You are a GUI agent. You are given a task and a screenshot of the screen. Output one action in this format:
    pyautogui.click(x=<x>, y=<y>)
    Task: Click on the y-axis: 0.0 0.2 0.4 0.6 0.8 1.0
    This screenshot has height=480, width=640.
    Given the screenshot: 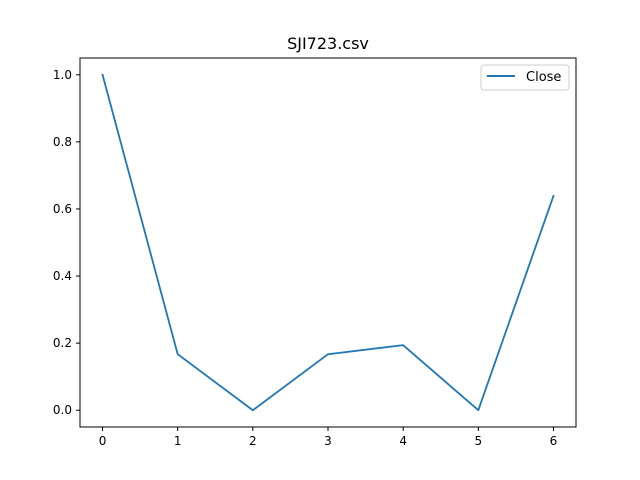 What is the action you would take?
    pyautogui.click(x=66, y=242)
    